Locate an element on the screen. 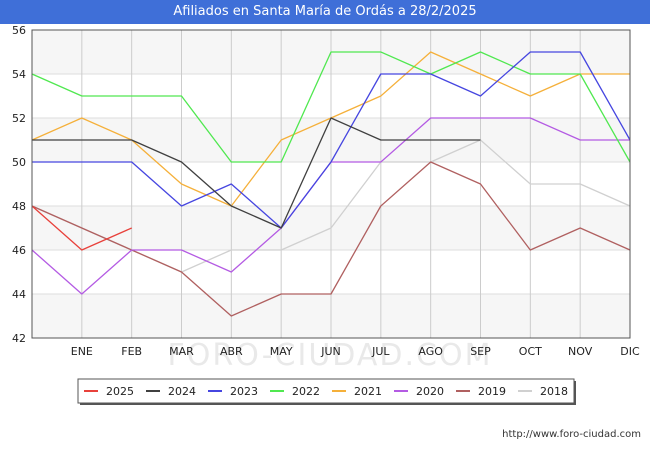  legend-label-2018: 2018 is located at coordinates (554, 391).